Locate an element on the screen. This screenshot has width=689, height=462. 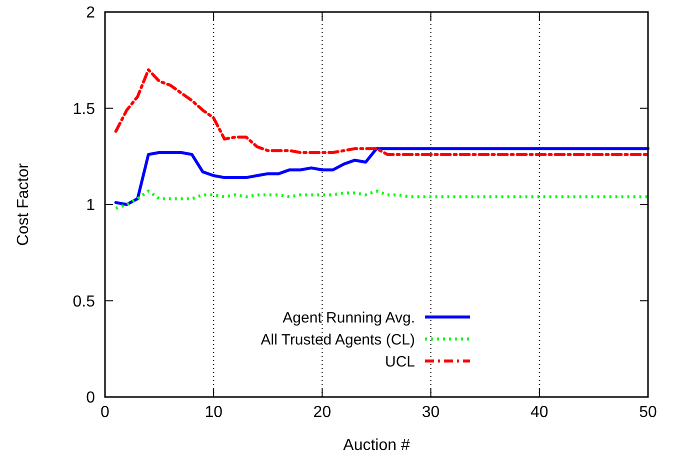
x-tick-label: 50 is located at coordinates (648, 412).